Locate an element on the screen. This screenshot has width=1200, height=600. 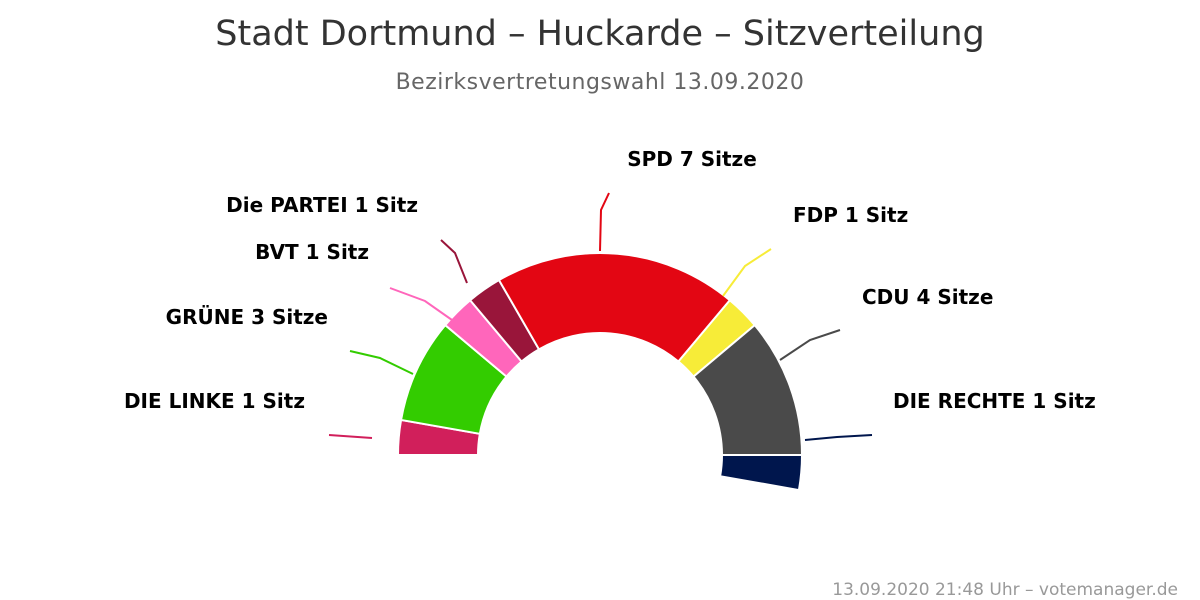
credits-text: 13.09.2020 21:48 Uhr – votemanager.de is located at coordinates (1005, 590).